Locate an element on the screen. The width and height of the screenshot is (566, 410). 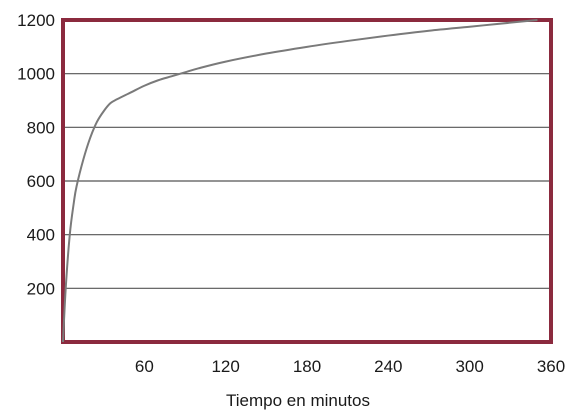
y-tick-label-600: 600 is located at coordinates (41, 181).